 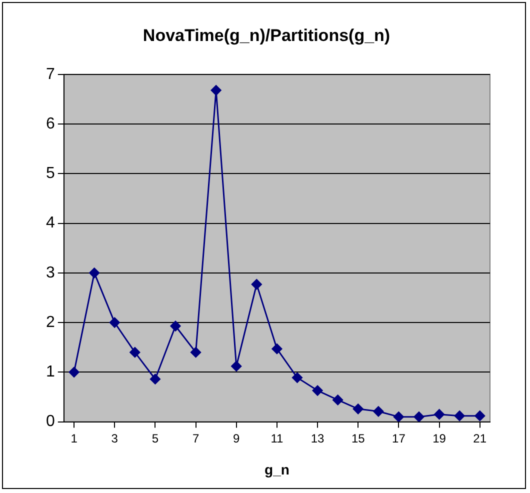 What do you see at coordinates (439, 438) in the screenshot?
I see `x-tick-label: 19` at bounding box center [439, 438].